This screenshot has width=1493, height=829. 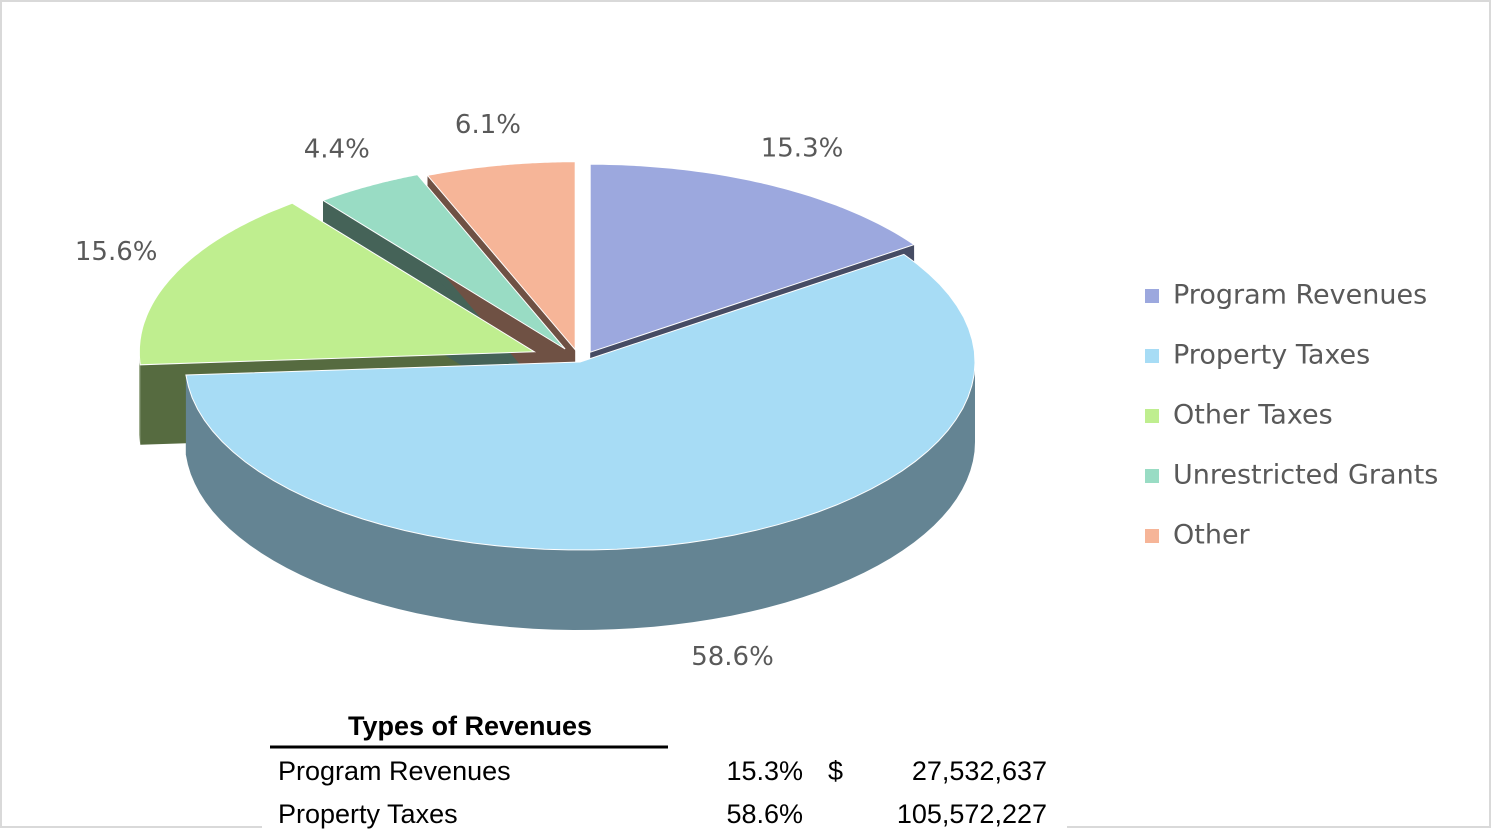 What do you see at coordinates (764, 814) in the screenshot?
I see `row-percent: 58.6%` at bounding box center [764, 814].